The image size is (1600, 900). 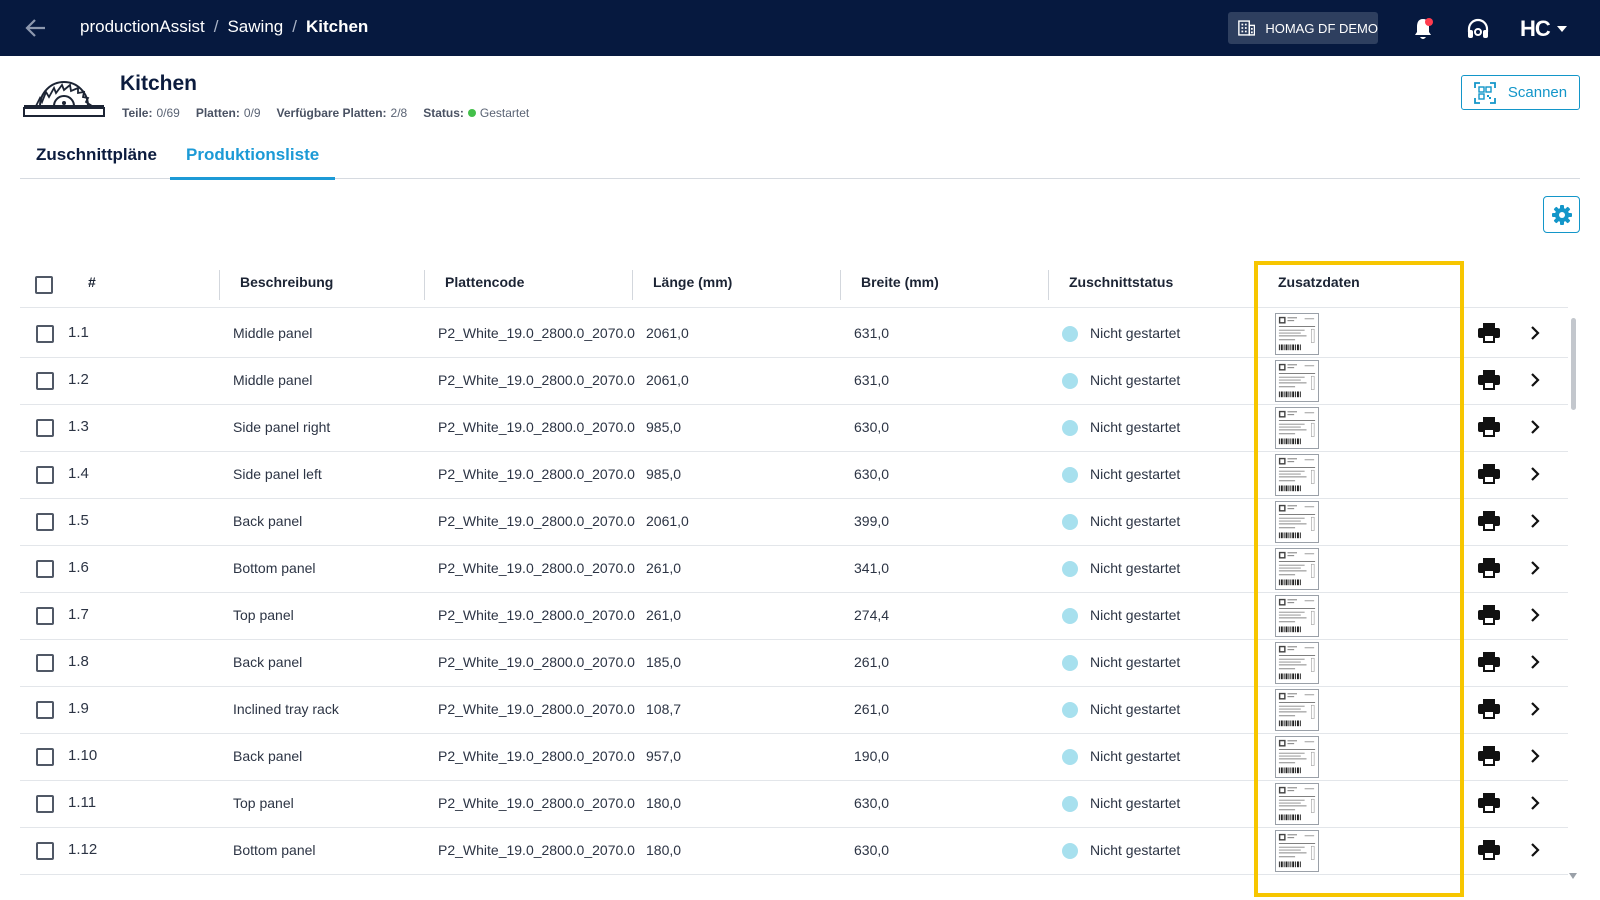 I want to click on breadcrumb-sawing: Sawing, so click(x=255, y=26).